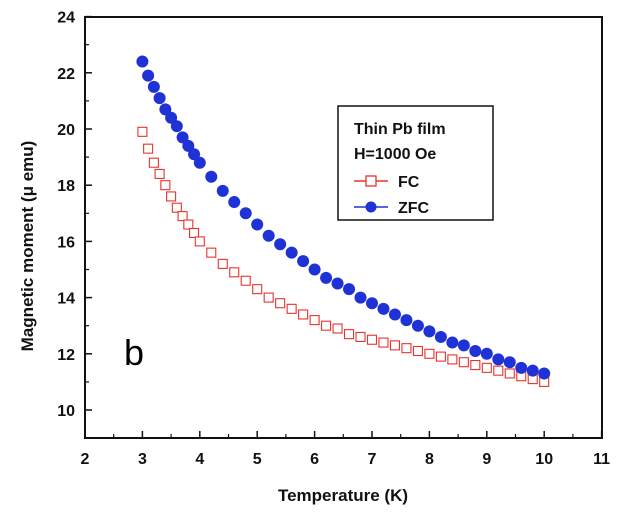  What do you see at coordinates (371, 207) in the screenshot?
I see `legend-zfc-marker` at bounding box center [371, 207].